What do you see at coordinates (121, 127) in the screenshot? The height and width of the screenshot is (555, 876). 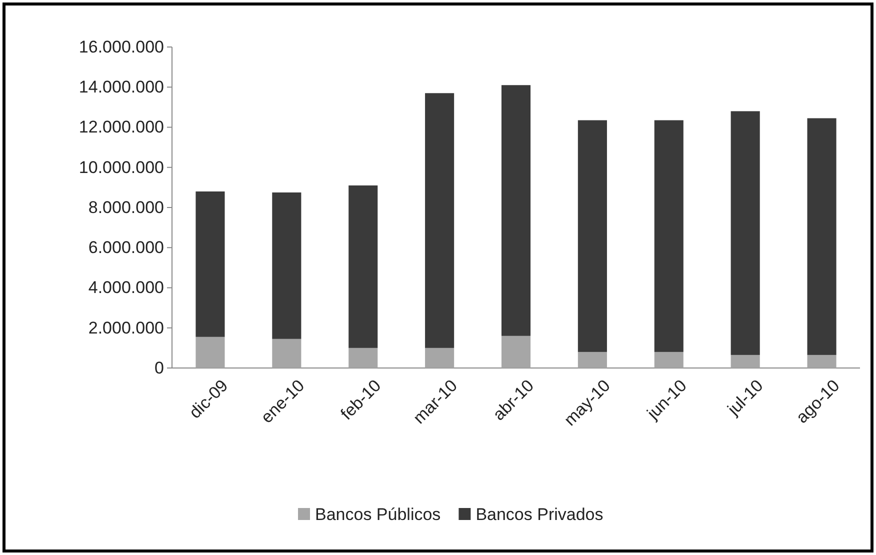 I see `y-tick-label: 12.000.000` at bounding box center [121, 127].